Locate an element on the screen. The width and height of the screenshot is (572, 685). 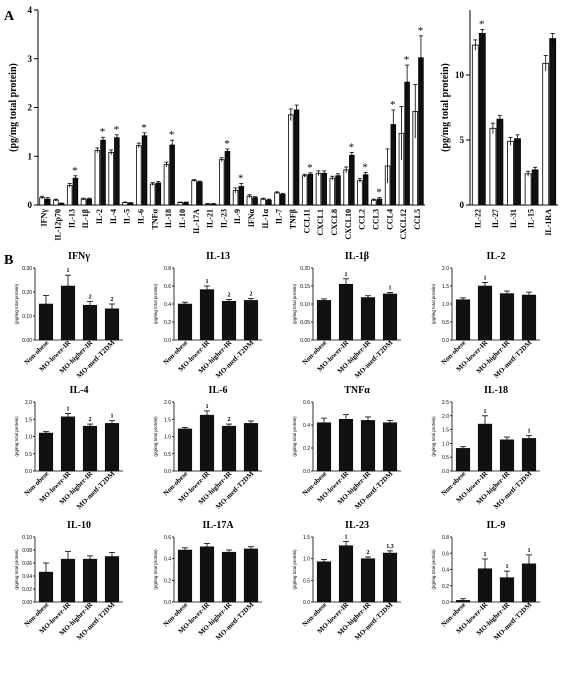
y-tick-label: 0 is located at coordinates (462, 205).